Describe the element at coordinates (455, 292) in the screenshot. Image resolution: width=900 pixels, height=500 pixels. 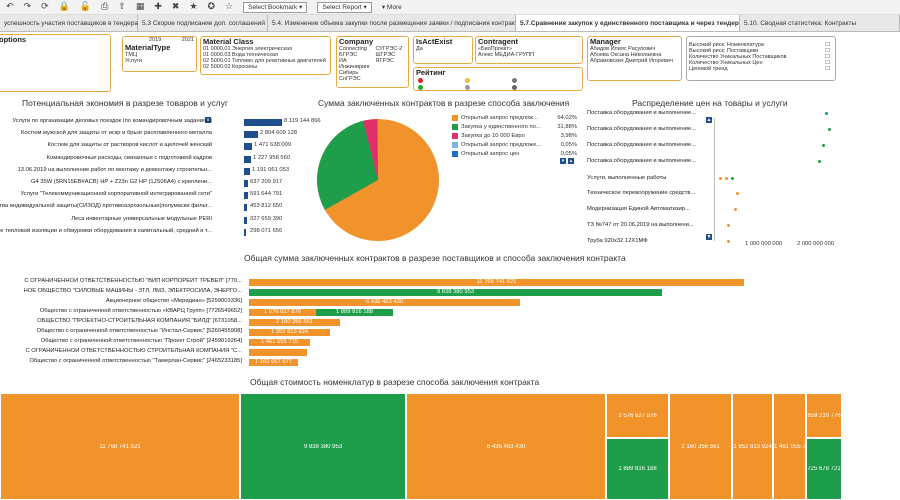
I see `chart4-bar: 9 838 380 953` at that location.